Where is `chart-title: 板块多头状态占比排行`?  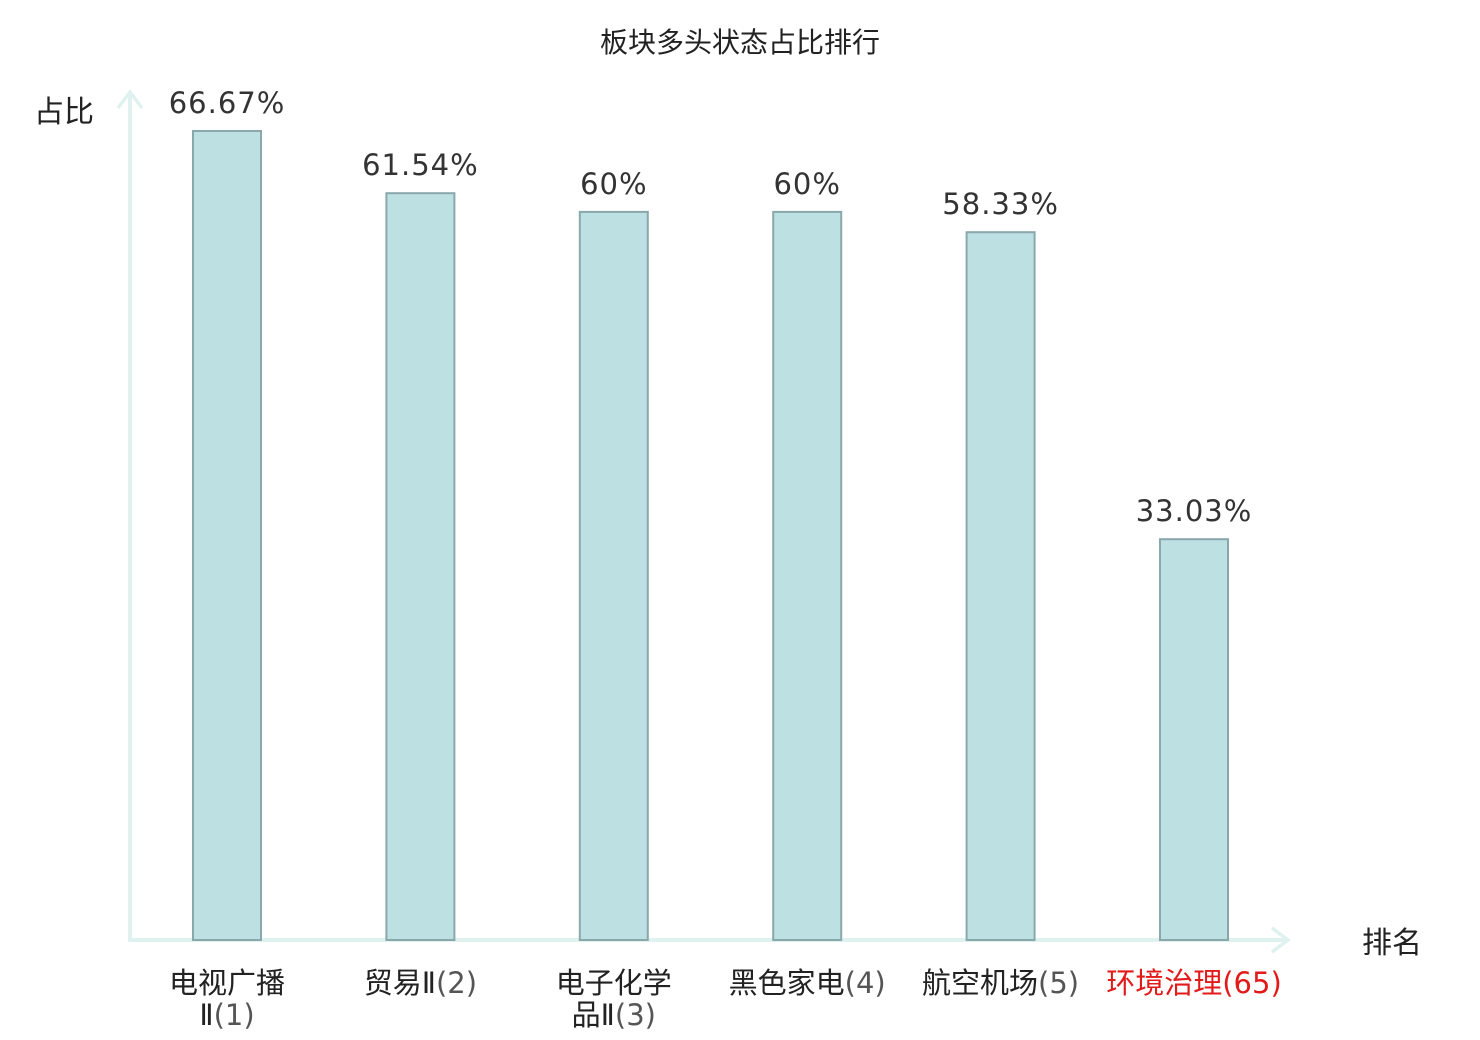
chart-title: 板块多头状态占比排行 is located at coordinates (740, 42).